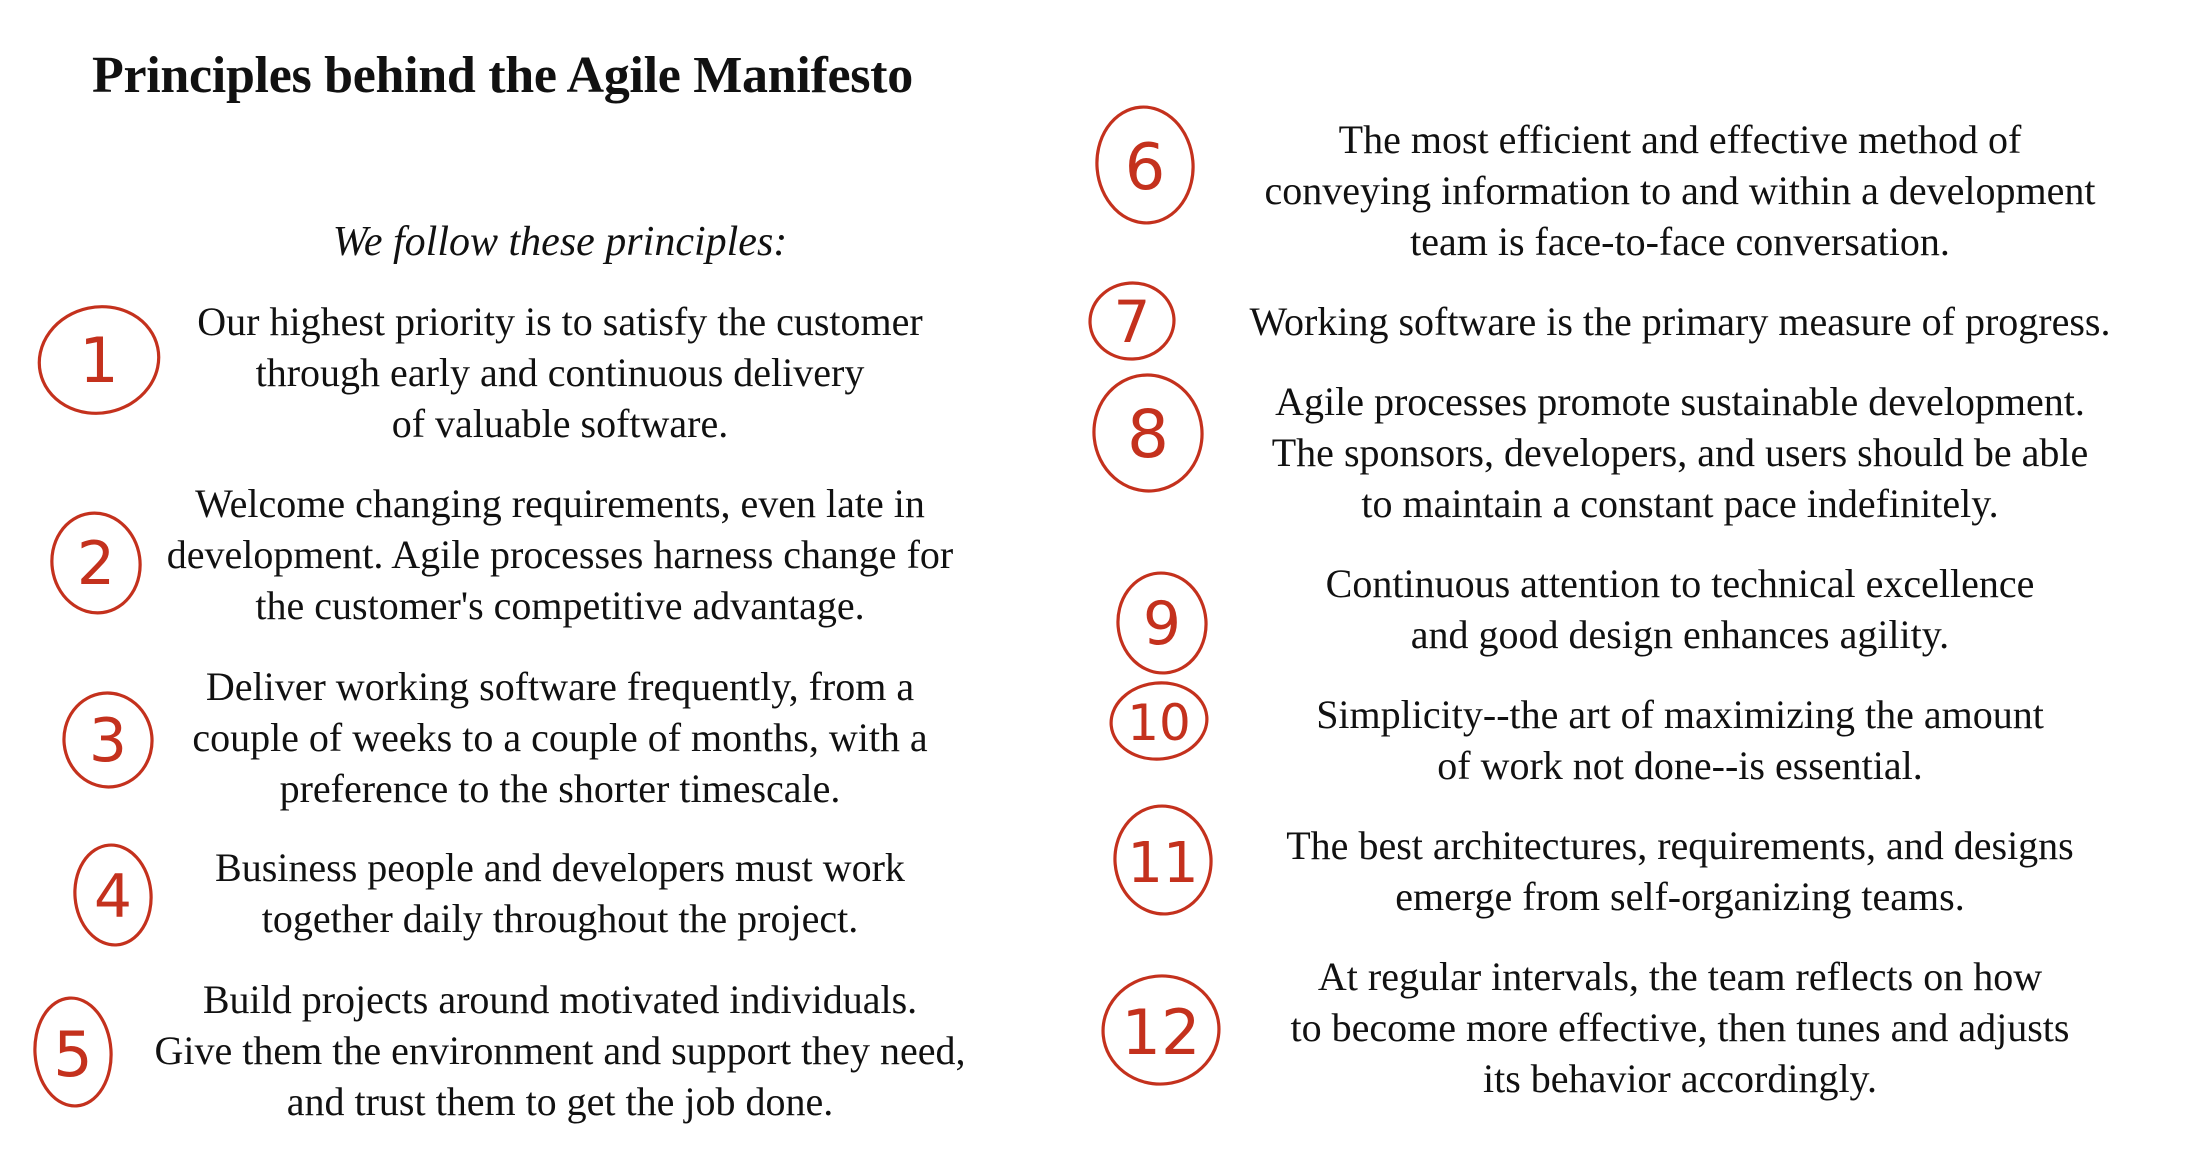 Image resolution: width=2188 pixels, height=1172 pixels. What do you see at coordinates (1680, 241) in the screenshot?
I see `principle-line: team is face-to-face conversation.` at bounding box center [1680, 241].